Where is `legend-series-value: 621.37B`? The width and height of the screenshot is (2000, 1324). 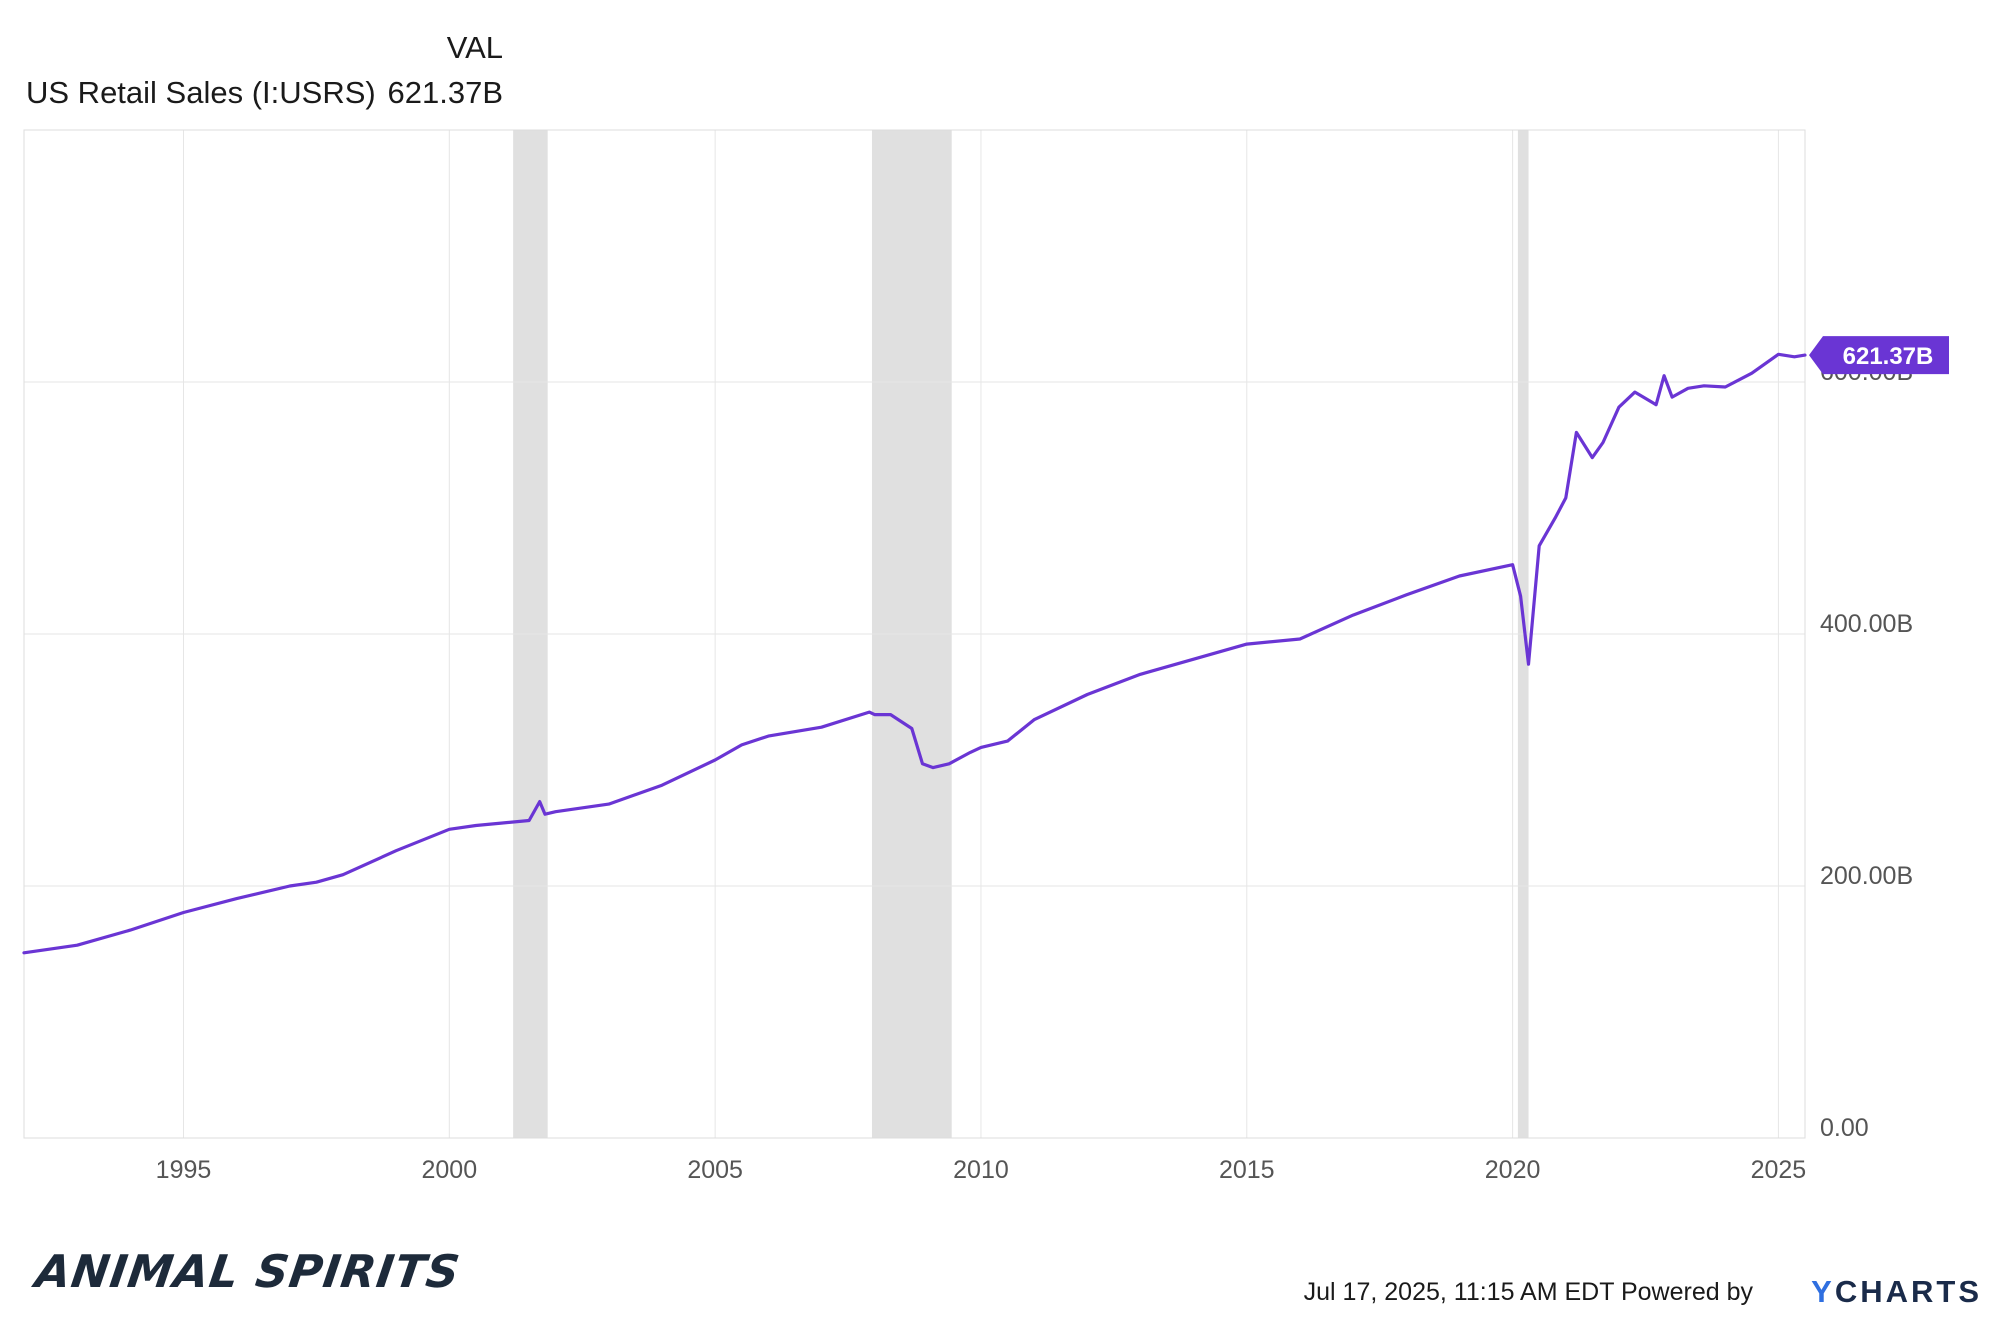
legend-series-value: 621.37B is located at coordinates (445, 92).